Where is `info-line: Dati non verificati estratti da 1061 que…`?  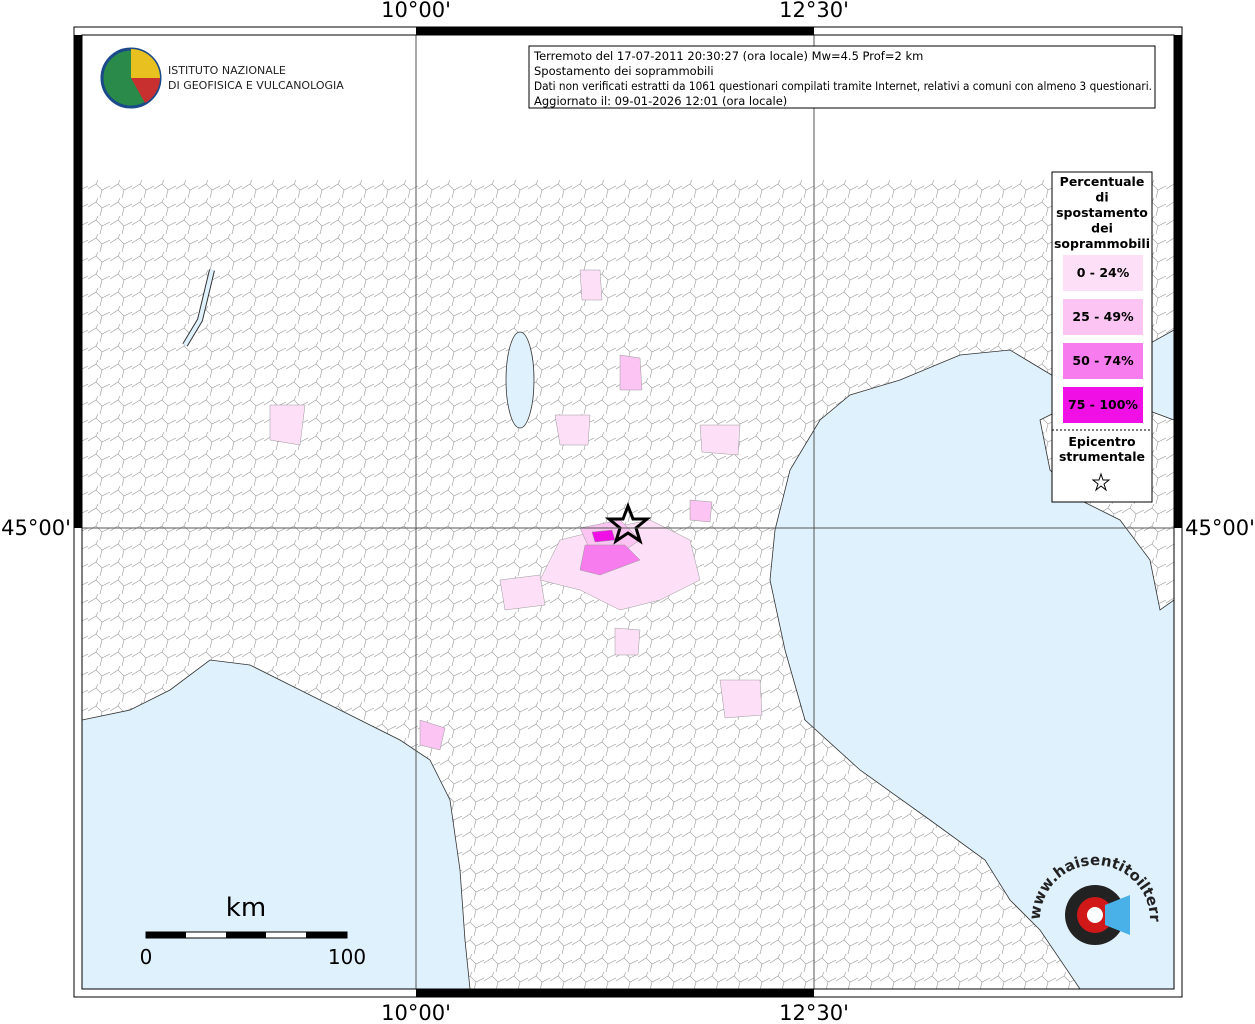
info-line: Dati non verificati estratti da 1061 que… is located at coordinates (843, 86).